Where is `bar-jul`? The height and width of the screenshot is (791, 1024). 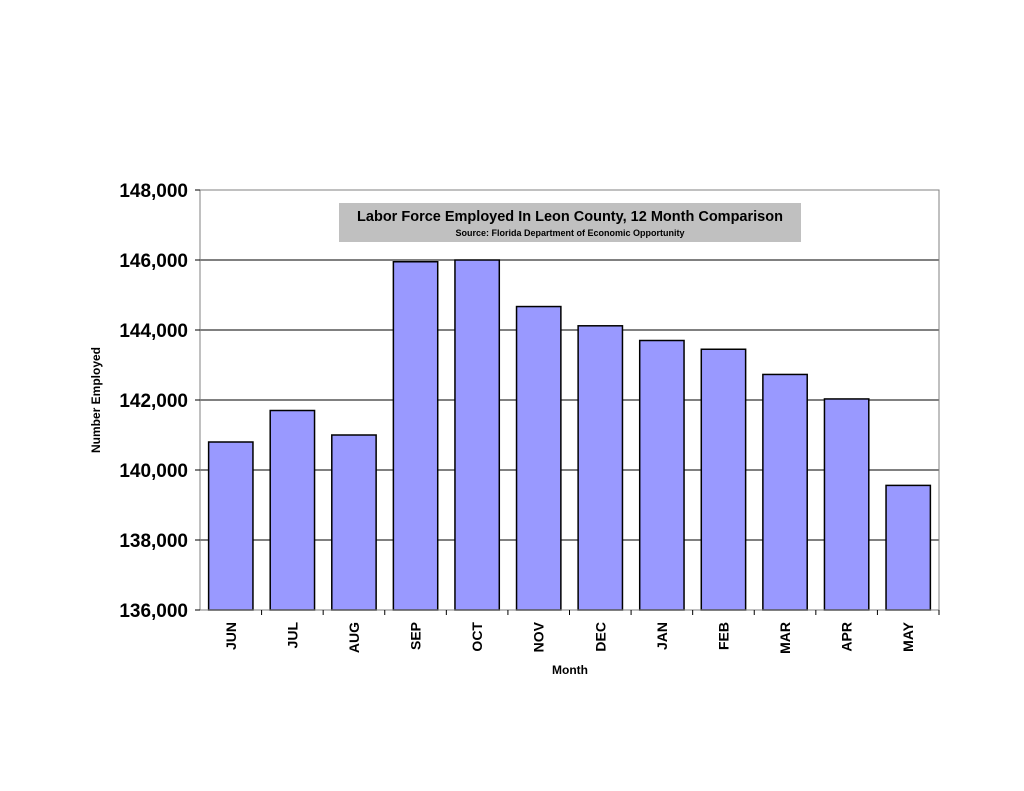 bar-jul is located at coordinates (292, 510).